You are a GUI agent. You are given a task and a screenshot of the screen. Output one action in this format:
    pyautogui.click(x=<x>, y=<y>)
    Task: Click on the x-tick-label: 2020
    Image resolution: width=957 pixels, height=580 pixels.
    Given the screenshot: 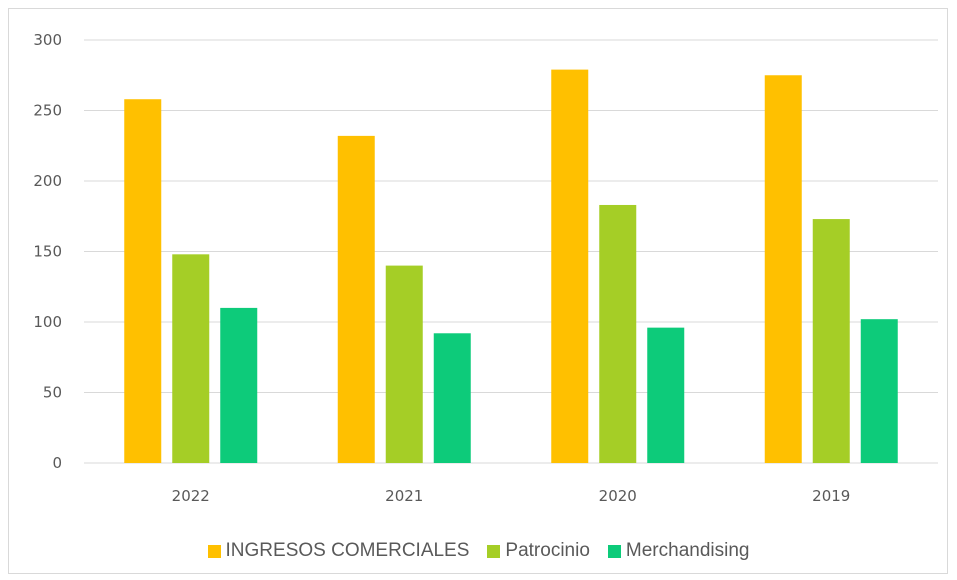 What is the action you would take?
    pyautogui.click(x=618, y=496)
    